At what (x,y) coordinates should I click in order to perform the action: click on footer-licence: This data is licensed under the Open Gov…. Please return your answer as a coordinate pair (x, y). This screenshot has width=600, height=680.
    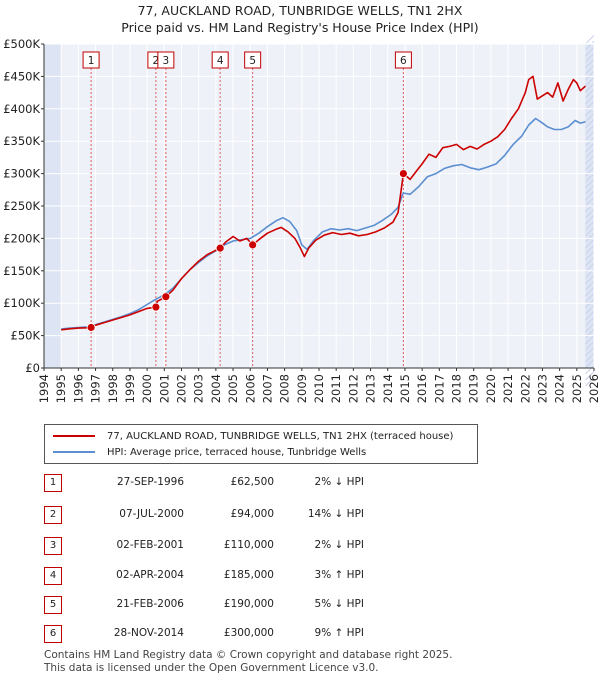
    Looking at the image, I should click on (211, 668).